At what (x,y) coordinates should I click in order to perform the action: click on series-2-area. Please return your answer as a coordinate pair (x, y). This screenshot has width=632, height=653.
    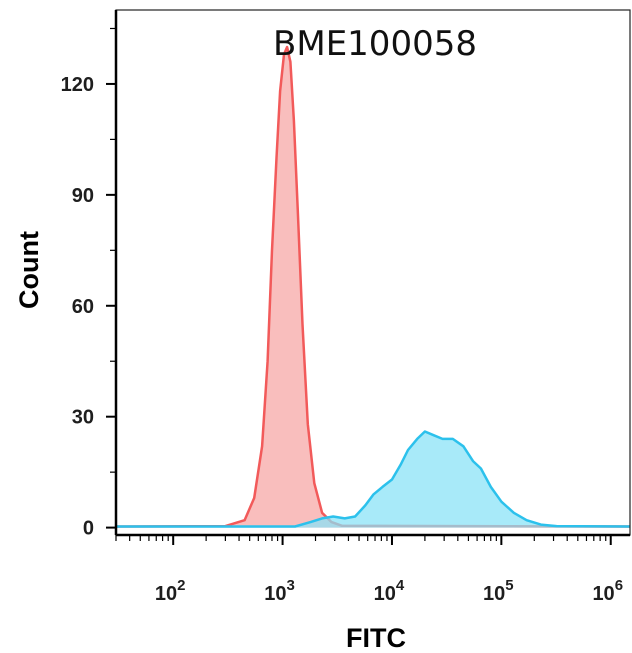
    Looking at the image, I should click on (373, 479).